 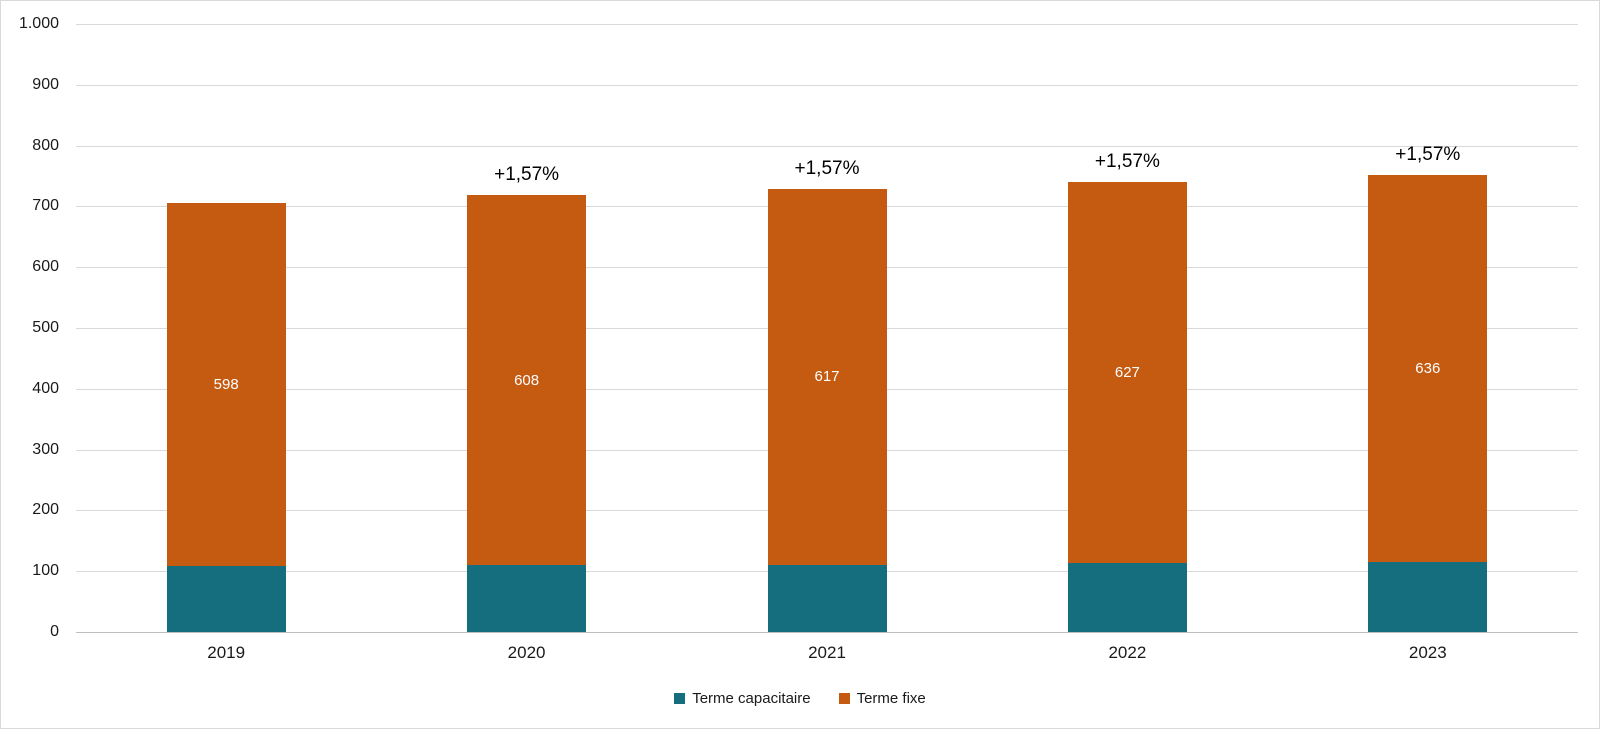 I want to click on y-tick-label: 1.000, so click(x=38, y=23).